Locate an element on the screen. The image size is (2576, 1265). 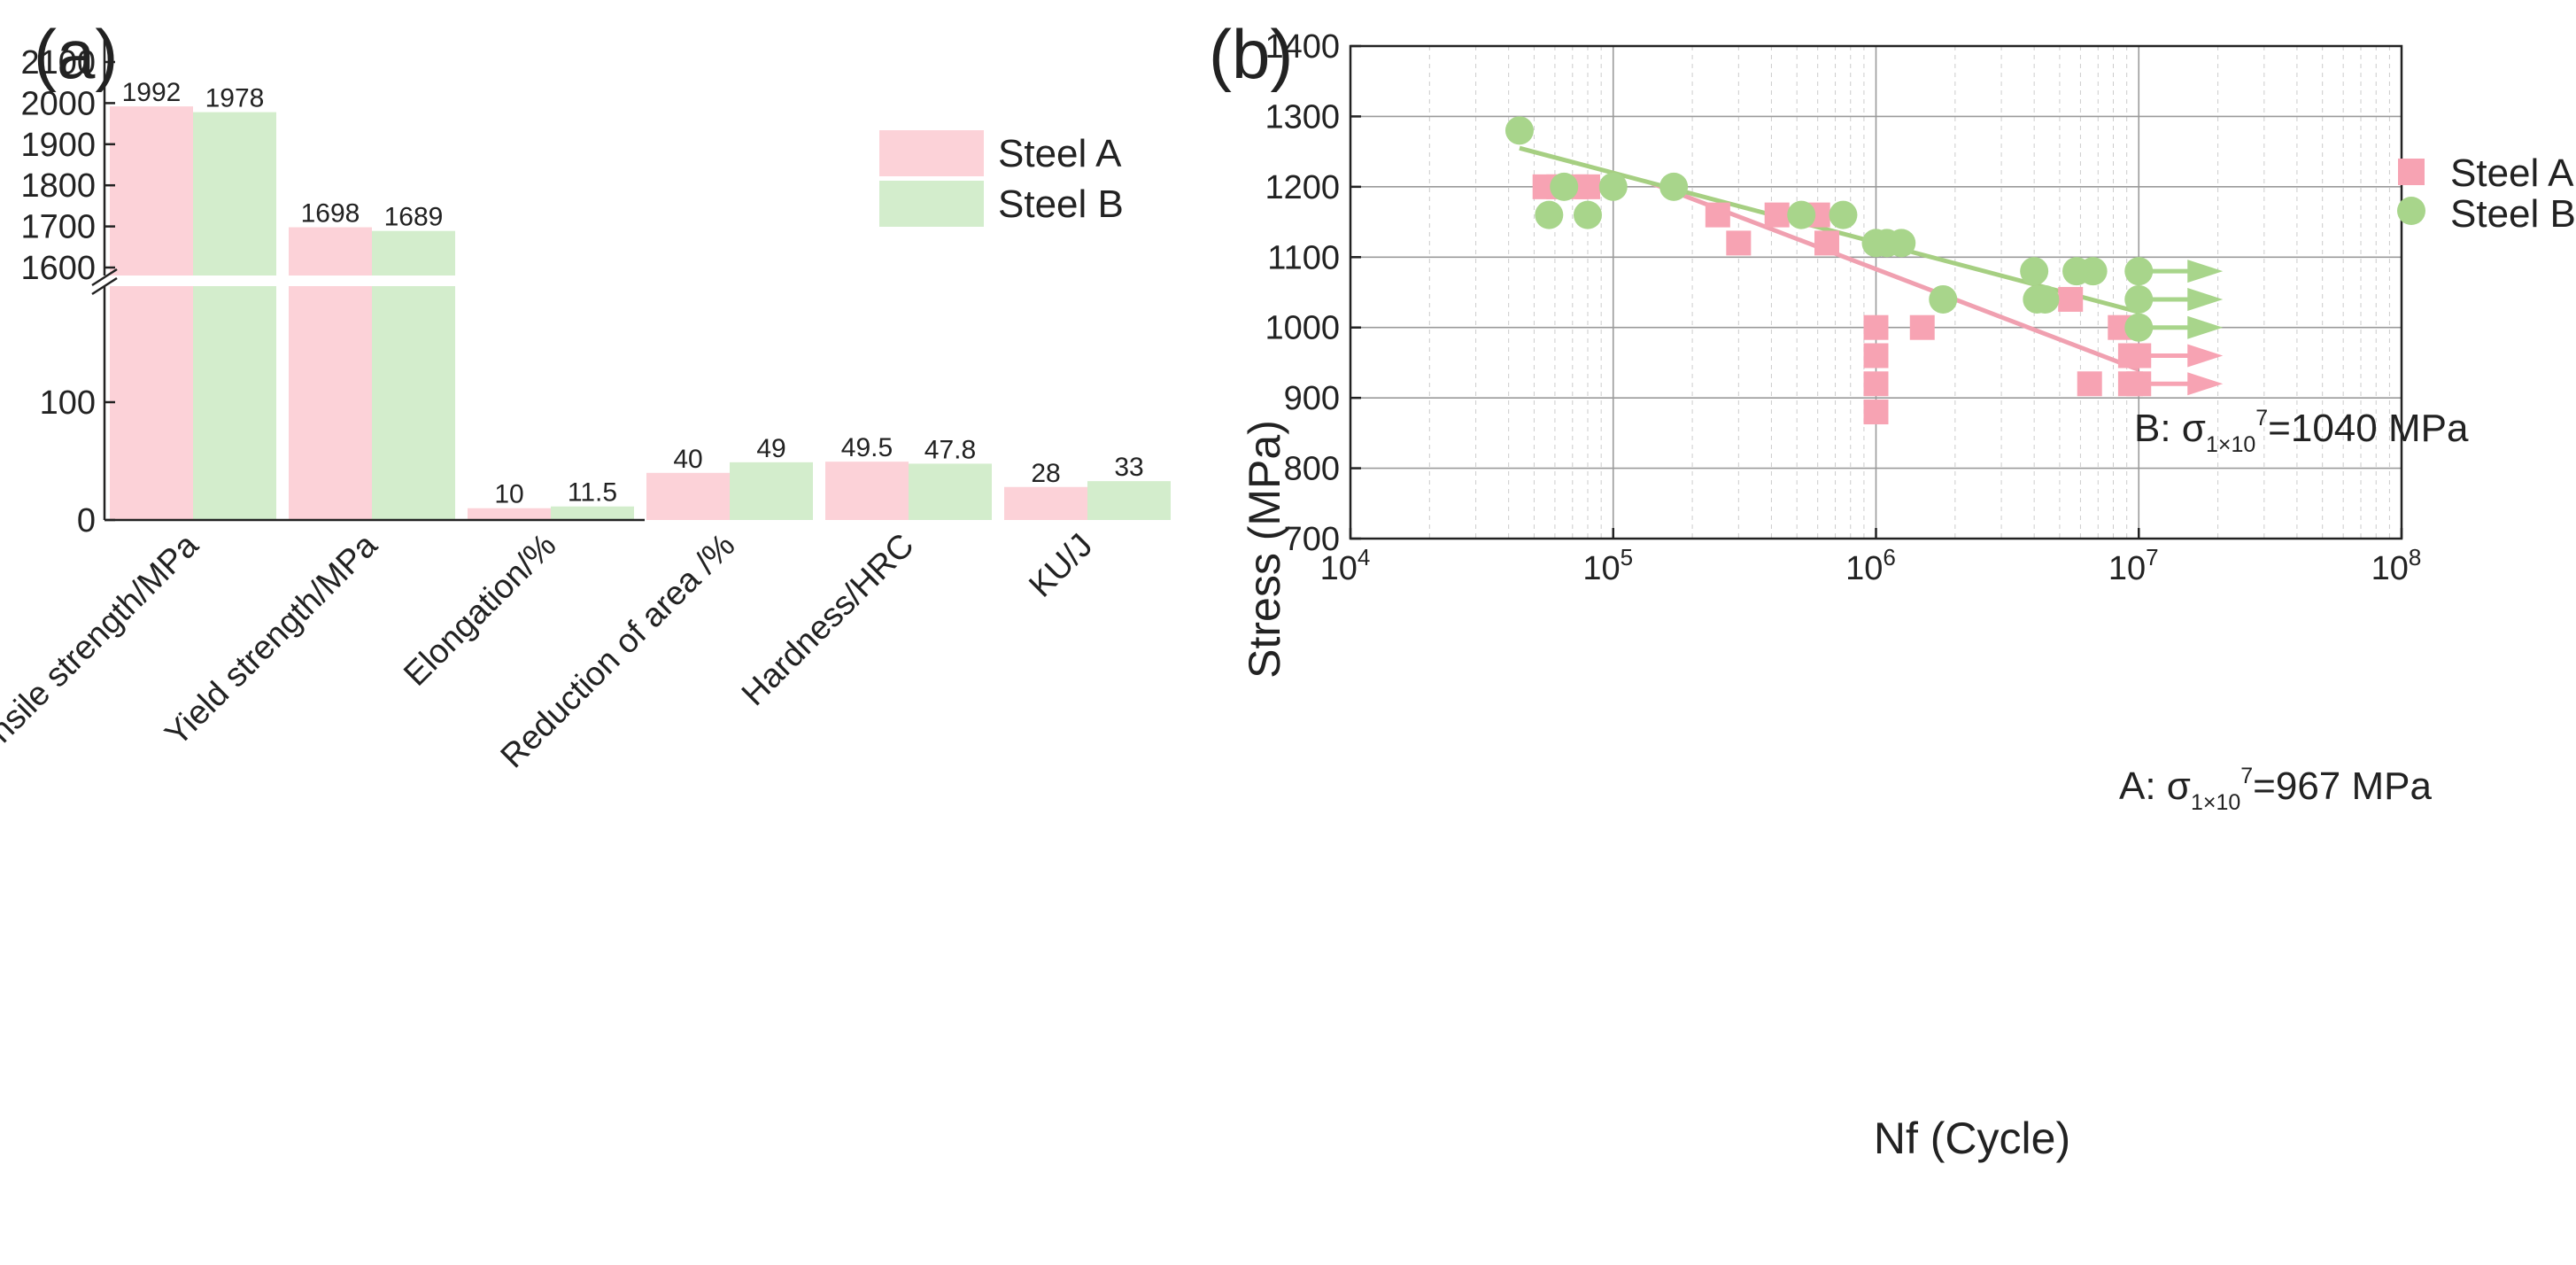
legend-marker-steel-a is located at coordinates (2411, 172).